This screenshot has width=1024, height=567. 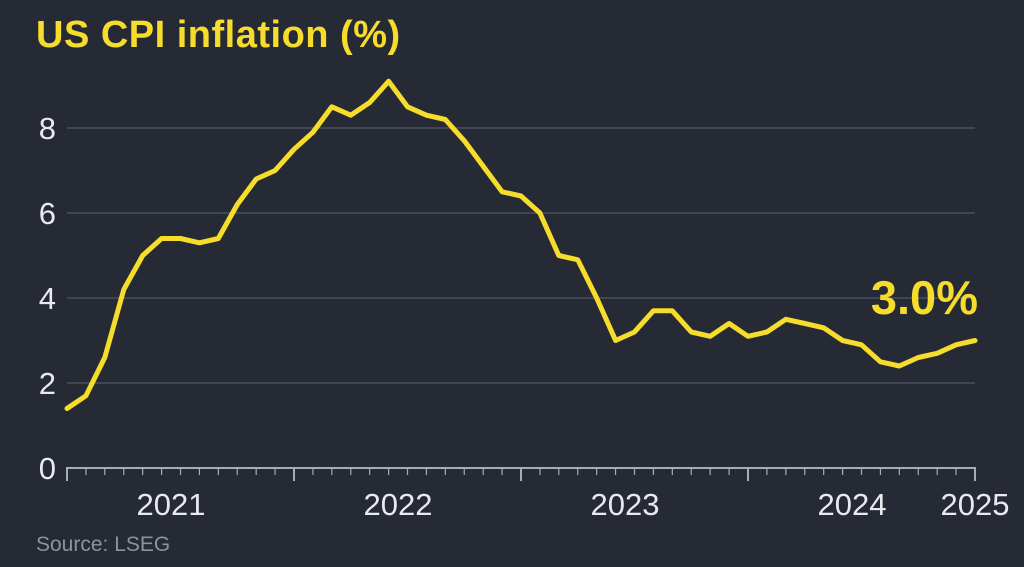 What do you see at coordinates (47, 383) in the screenshot?
I see `y-tick-label-2: 2` at bounding box center [47, 383].